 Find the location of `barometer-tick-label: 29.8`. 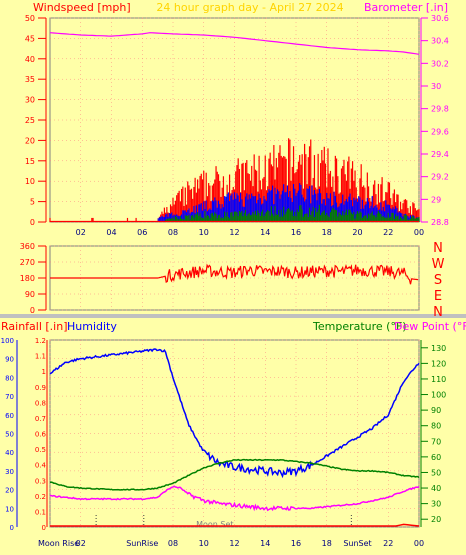

barometer-tick-label: 29.8 is located at coordinates (440, 109).